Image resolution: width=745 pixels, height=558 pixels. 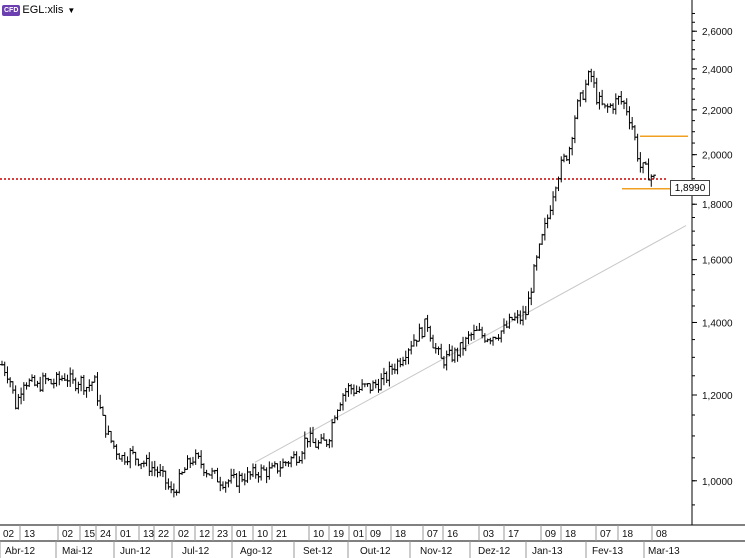 I want to click on symbol-selector: CFD EGL:xlis ▼, so click(x=38, y=10).